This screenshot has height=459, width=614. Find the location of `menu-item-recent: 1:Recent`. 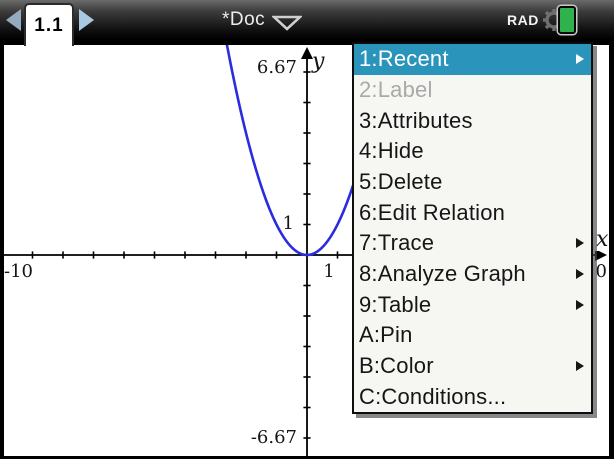

menu-item-recent: 1:Recent is located at coordinates (472, 59).